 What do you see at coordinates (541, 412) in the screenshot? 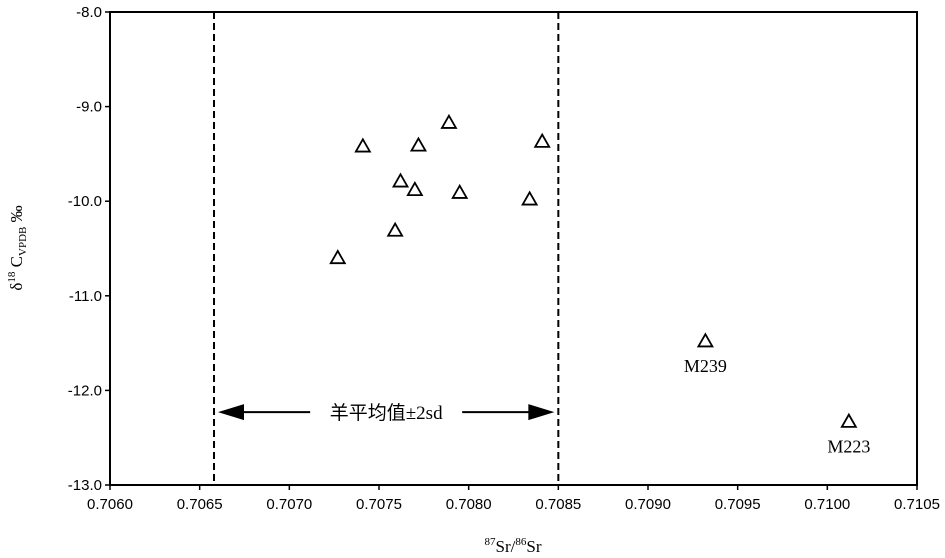
I see `arrowhead-right` at bounding box center [541, 412].